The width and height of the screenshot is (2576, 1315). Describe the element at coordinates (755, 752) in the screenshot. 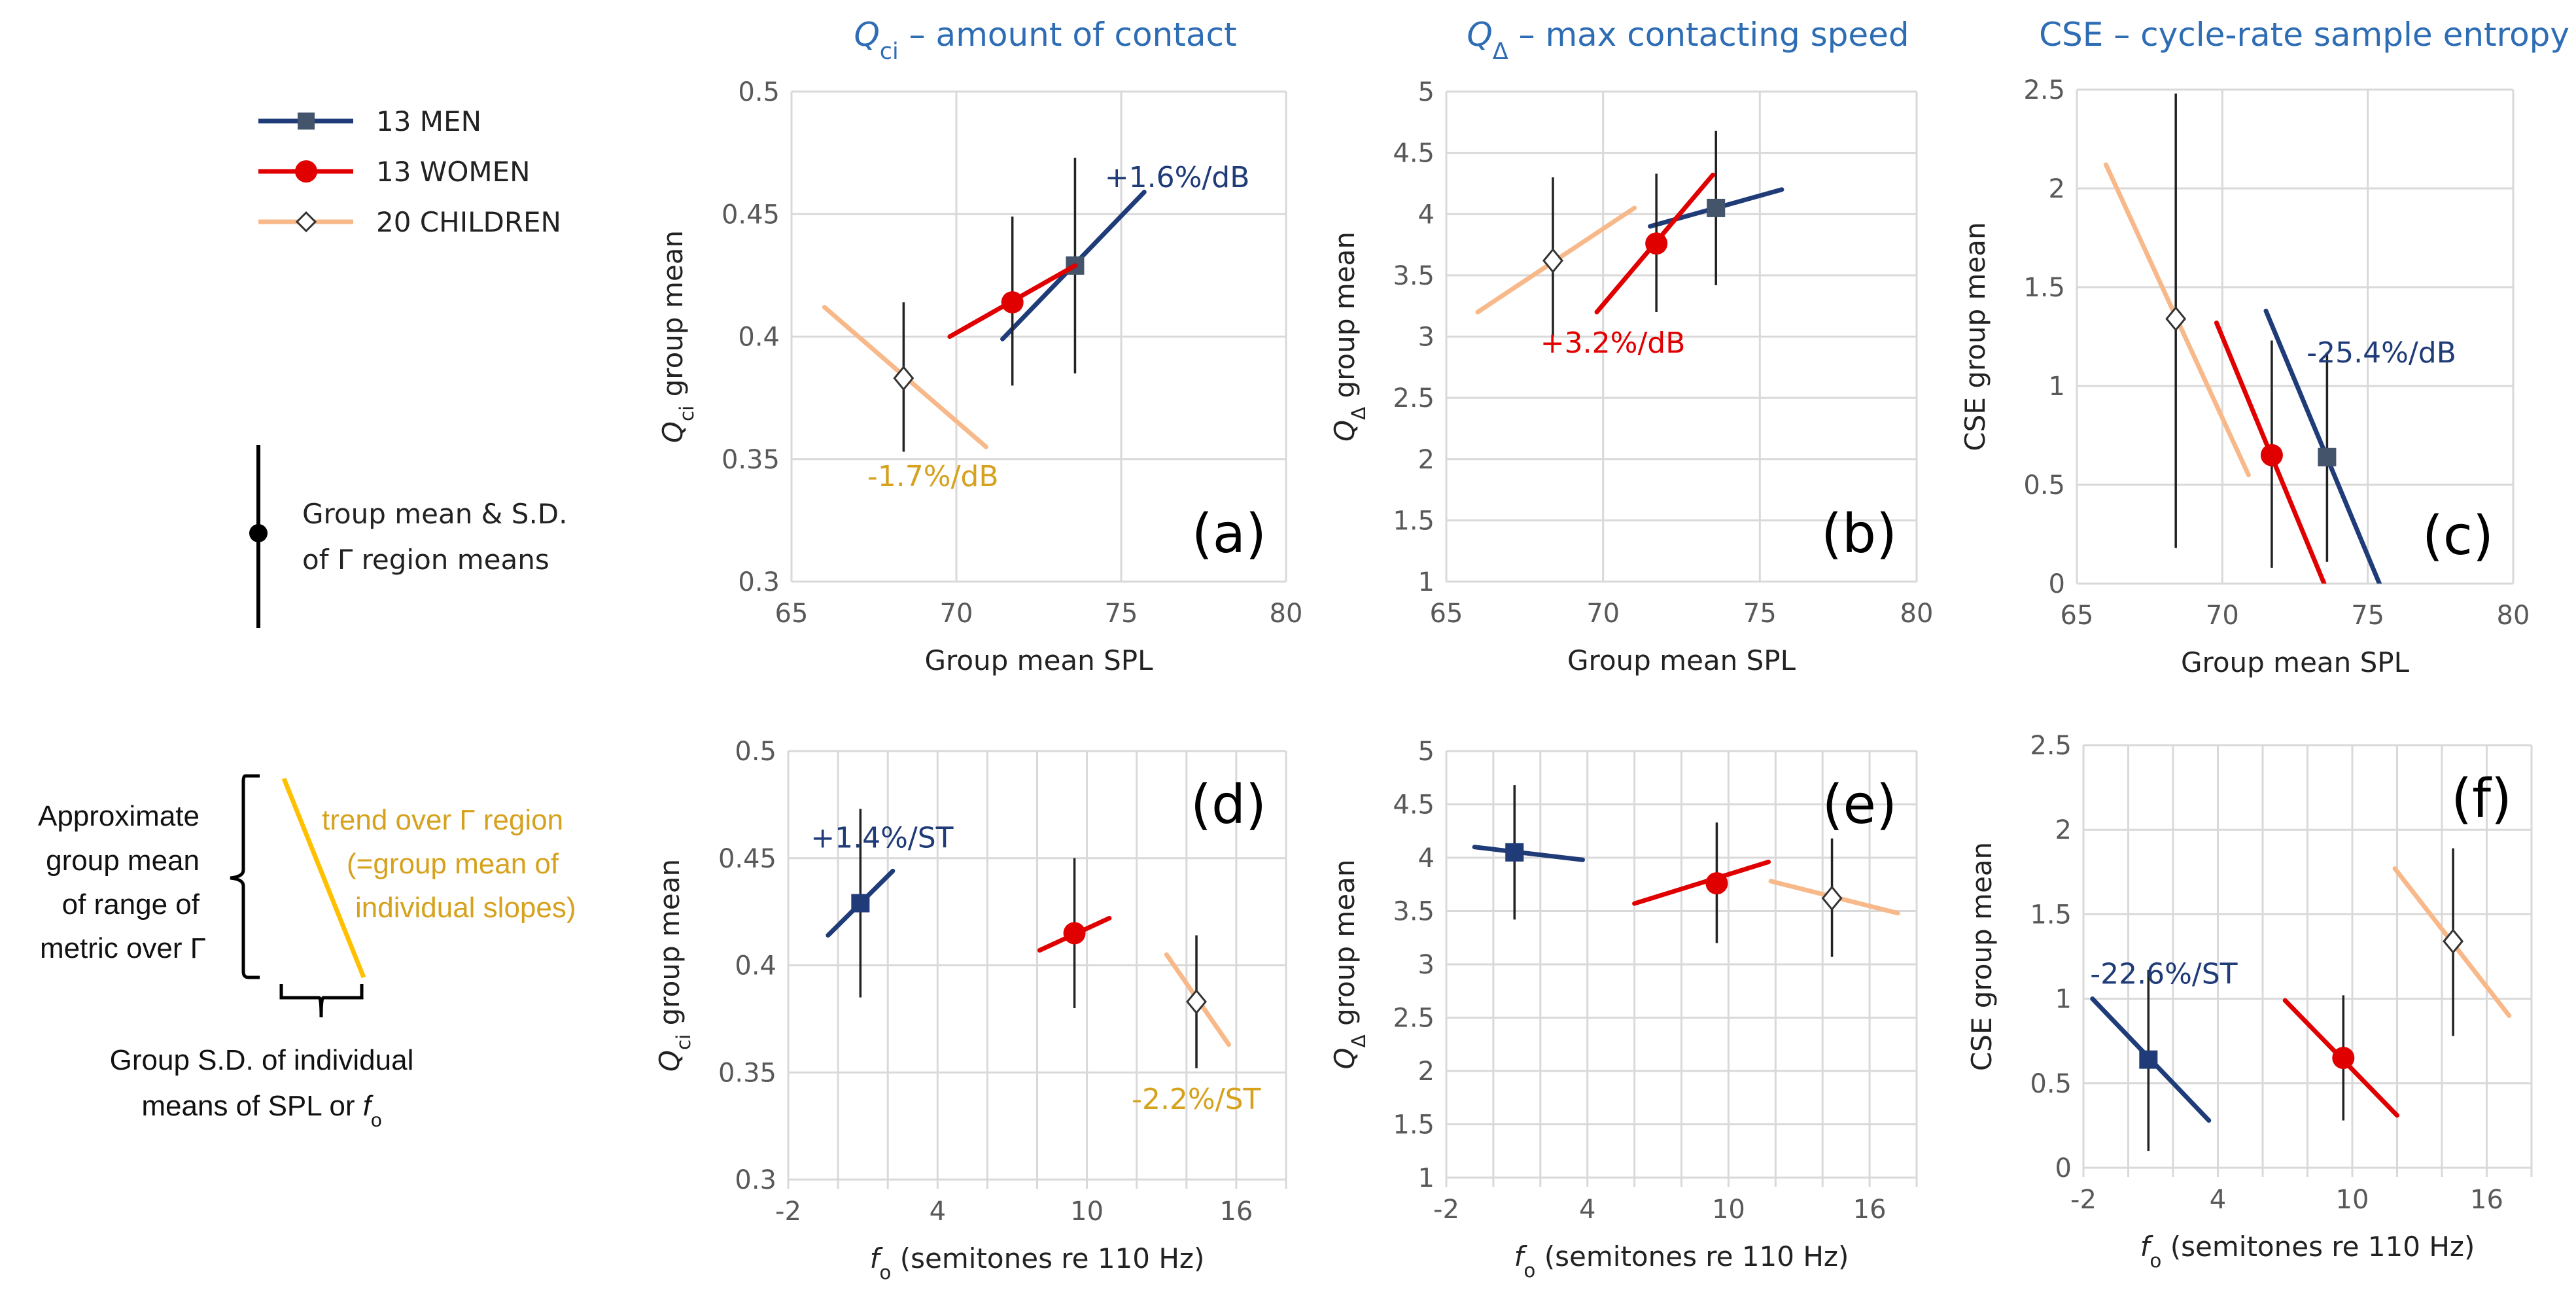

I see `y-tick-label: 0.5` at that location.